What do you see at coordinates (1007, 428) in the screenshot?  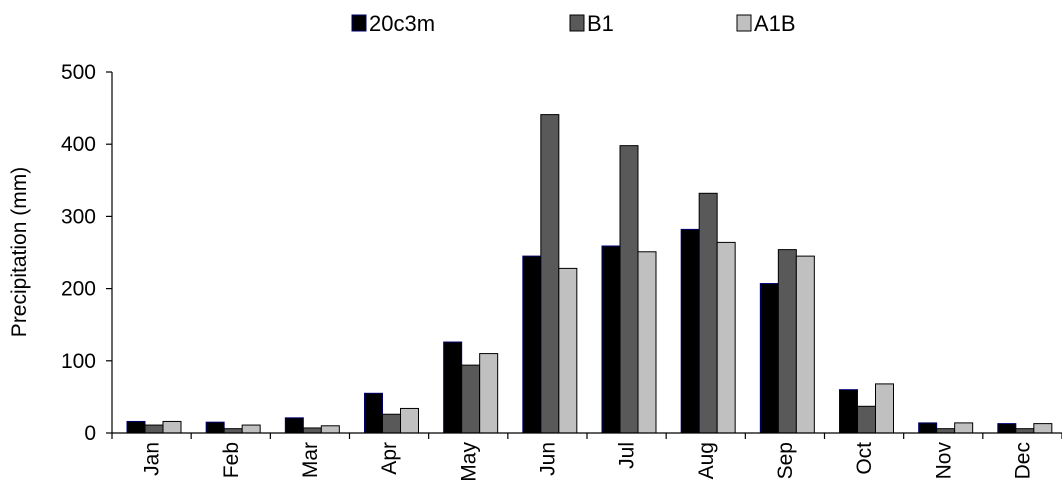 I see `bar-20c3m-dec` at bounding box center [1007, 428].